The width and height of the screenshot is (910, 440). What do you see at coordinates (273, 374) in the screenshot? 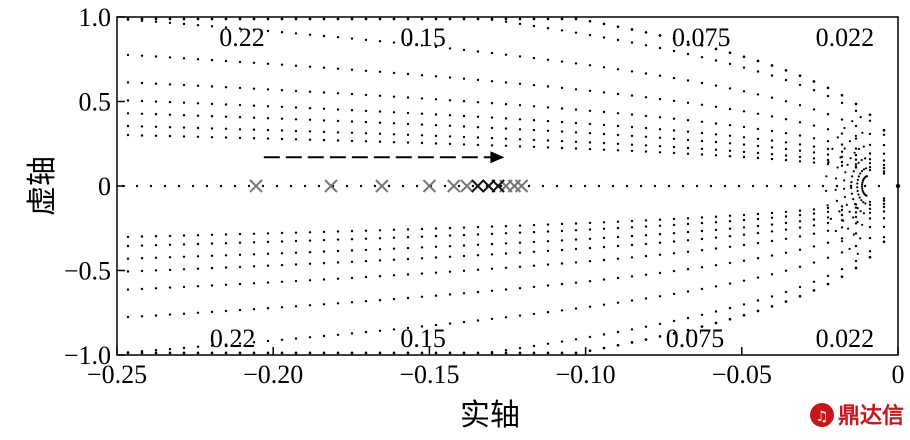
I see `x-tick-label: −0.20` at bounding box center [273, 374].